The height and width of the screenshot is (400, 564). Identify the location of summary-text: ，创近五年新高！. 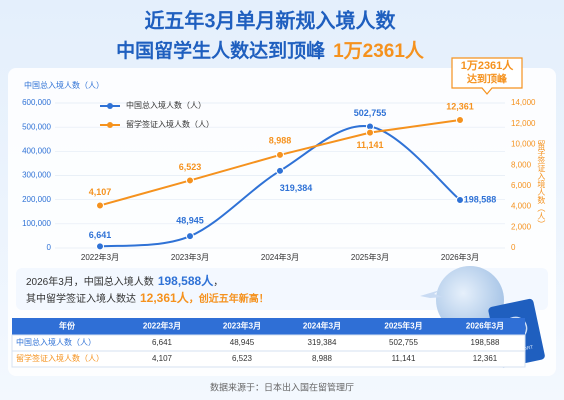
(229, 298).